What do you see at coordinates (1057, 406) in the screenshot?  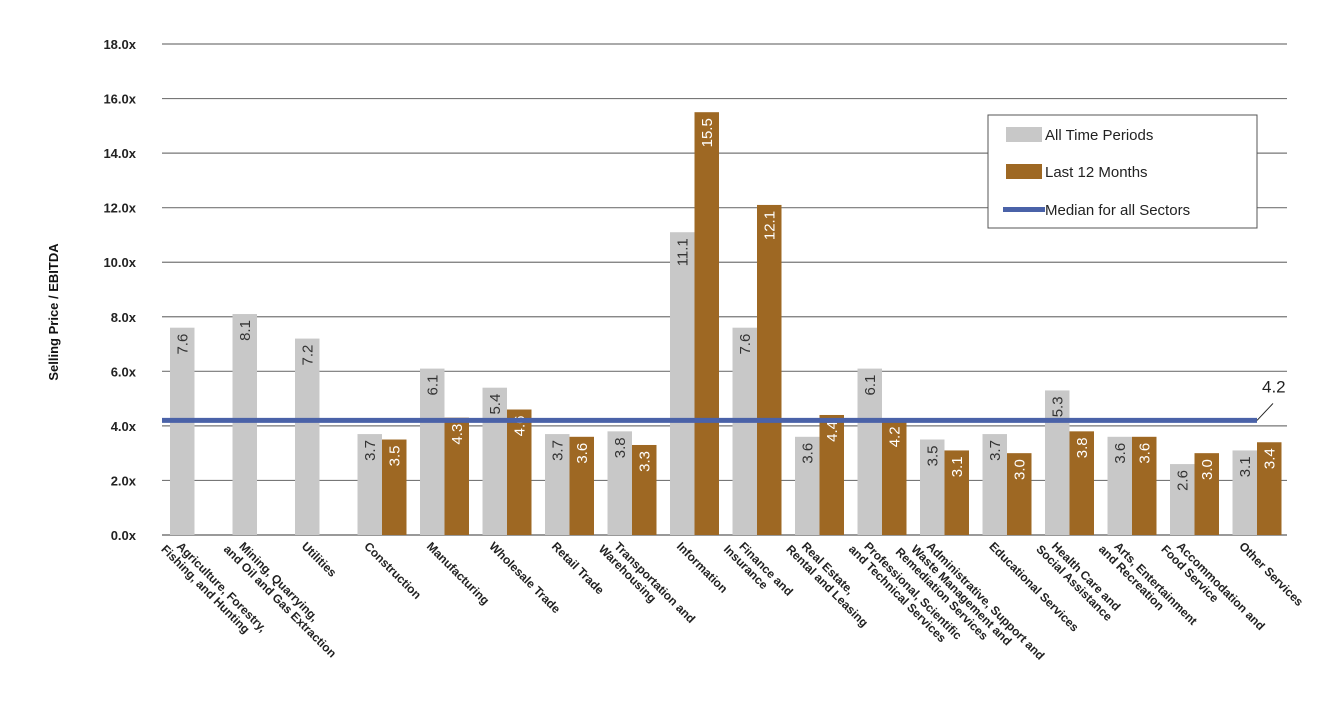 I see `data-label: 5.3` at bounding box center [1057, 406].